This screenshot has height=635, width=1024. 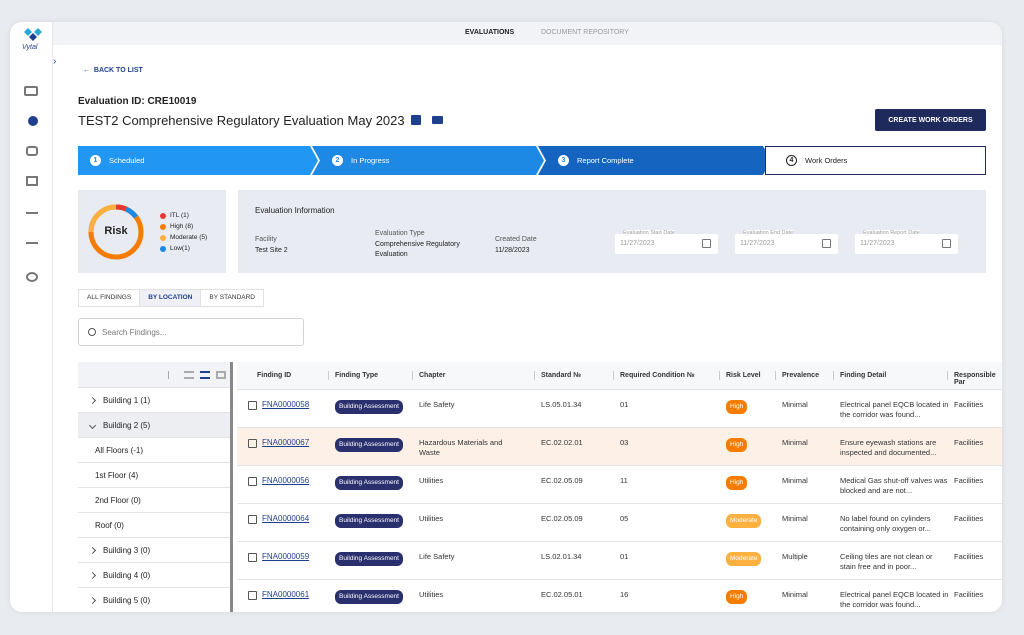 What do you see at coordinates (286, 480) in the screenshot?
I see `finding-link: FNA0000056` at bounding box center [286, 480].